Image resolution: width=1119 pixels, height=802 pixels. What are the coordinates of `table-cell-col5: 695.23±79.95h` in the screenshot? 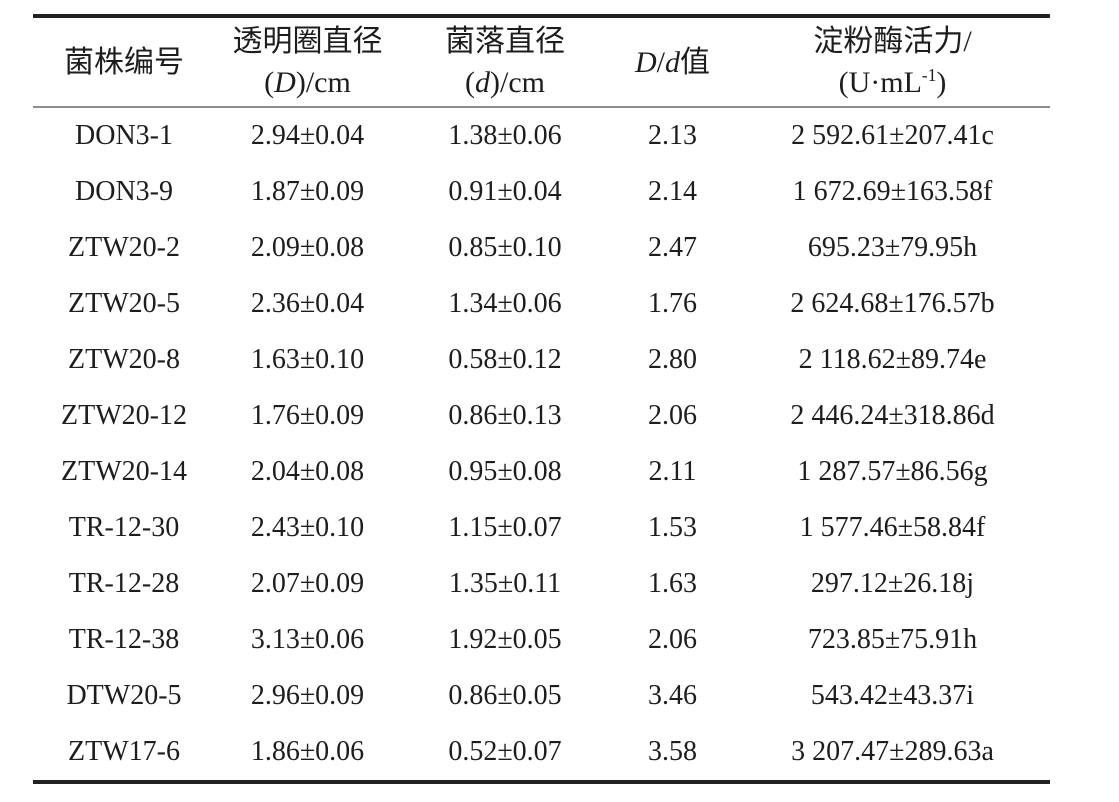 It's located at (892, 247).